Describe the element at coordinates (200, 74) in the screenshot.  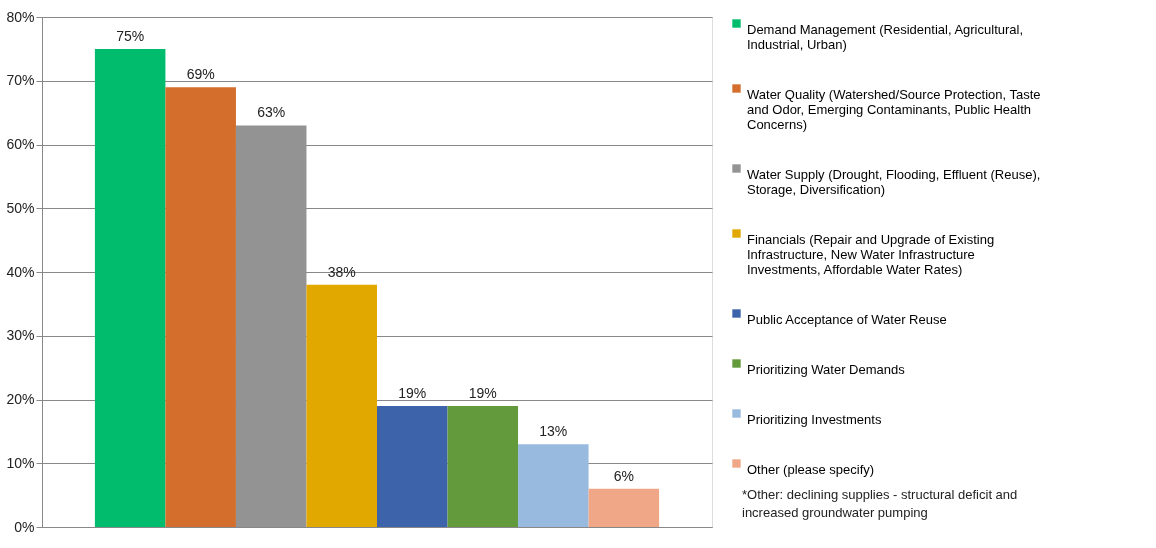
I see `data-label: 69%` at that location.